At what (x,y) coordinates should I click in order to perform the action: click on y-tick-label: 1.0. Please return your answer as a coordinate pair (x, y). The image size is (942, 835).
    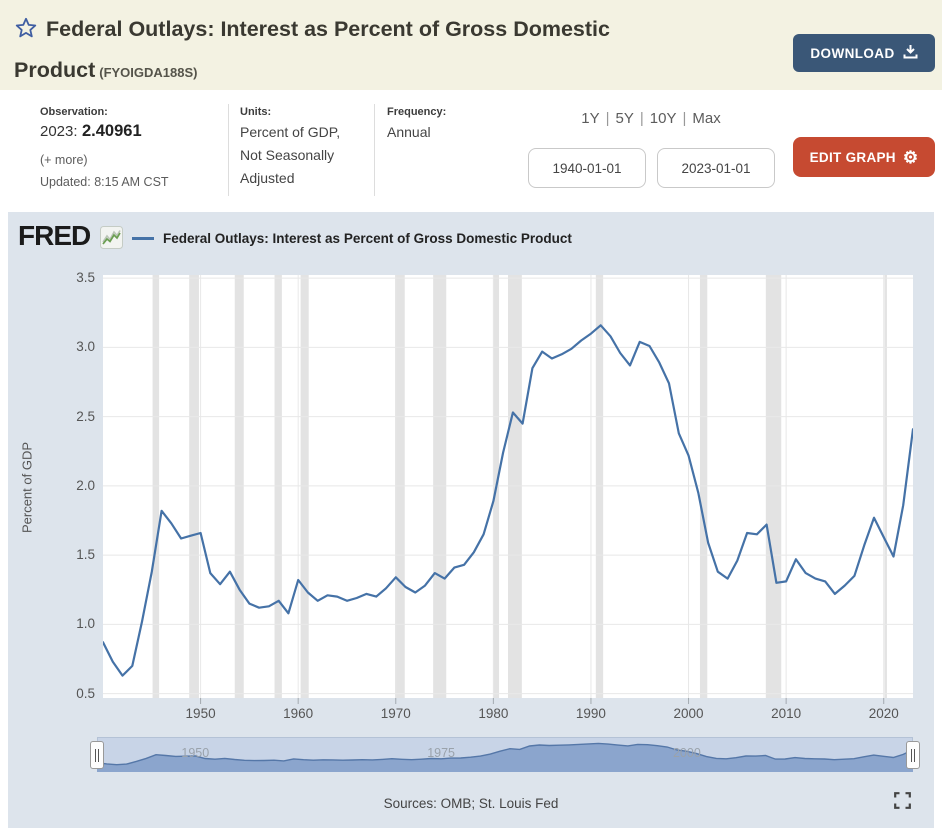
    Looking at the image, I should click on (85, 624).